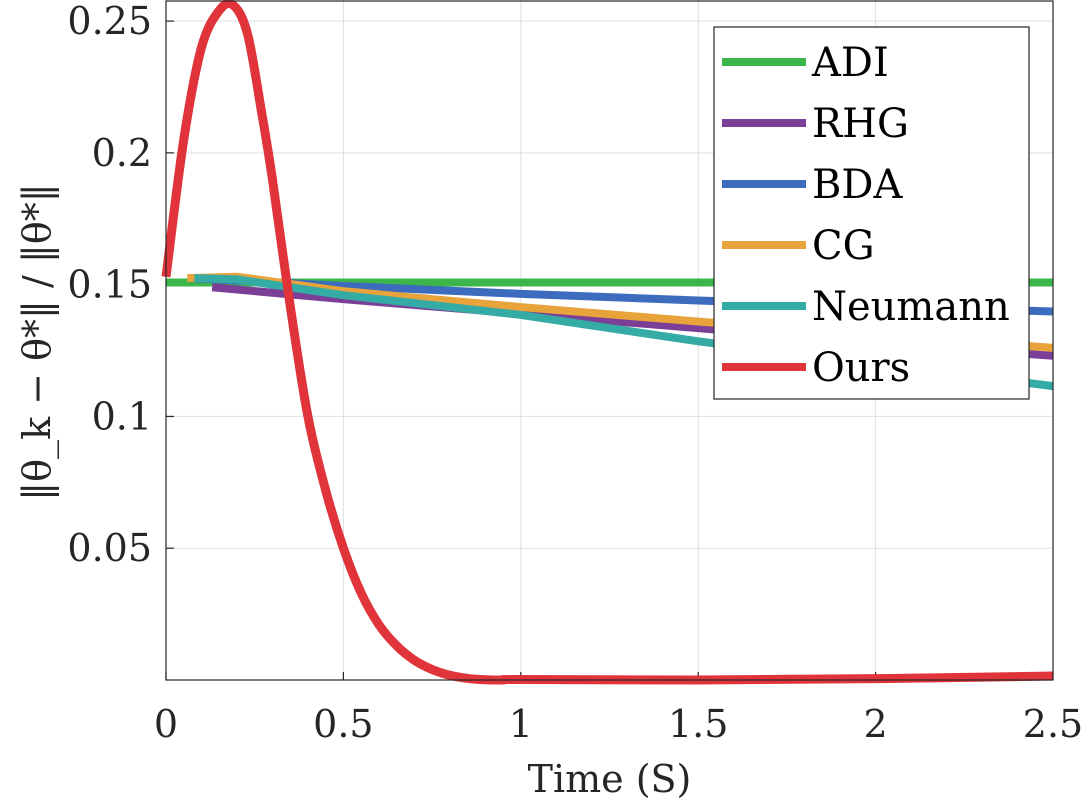 The image size is (1084, 812). What do you see at coordinates (521, 724) in the screenshot?
I see `x-tick-label: 1` at bounding box center [521, 724].